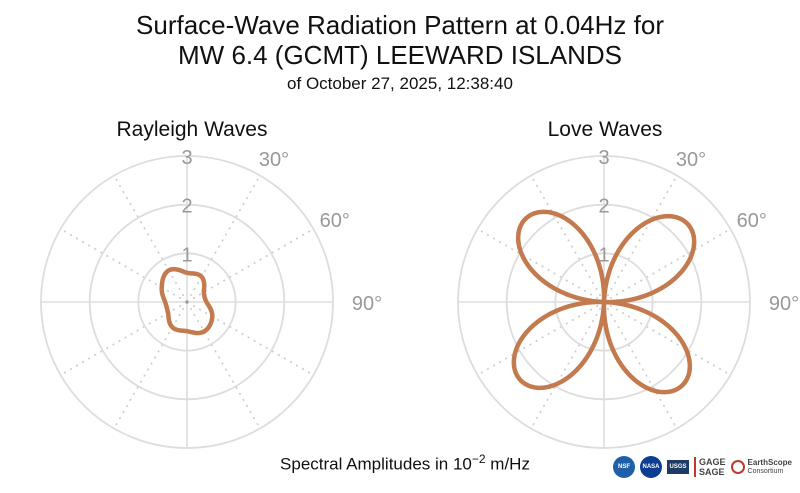 The height and width of the screenshot is (493, 800). I want to click on rayleigh-radiation-curve, so click(187, 301).